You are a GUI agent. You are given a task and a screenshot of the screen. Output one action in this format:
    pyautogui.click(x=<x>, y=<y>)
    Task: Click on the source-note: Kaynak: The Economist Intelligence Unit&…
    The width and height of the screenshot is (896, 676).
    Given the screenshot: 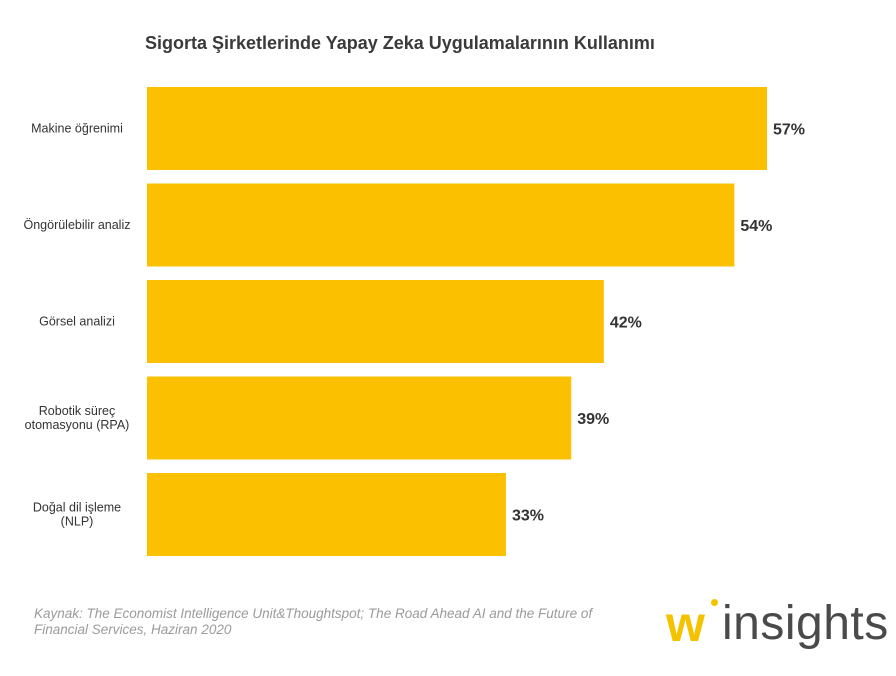 What is the action you would take?
    pyautogui.click(x=313, y=621)
    